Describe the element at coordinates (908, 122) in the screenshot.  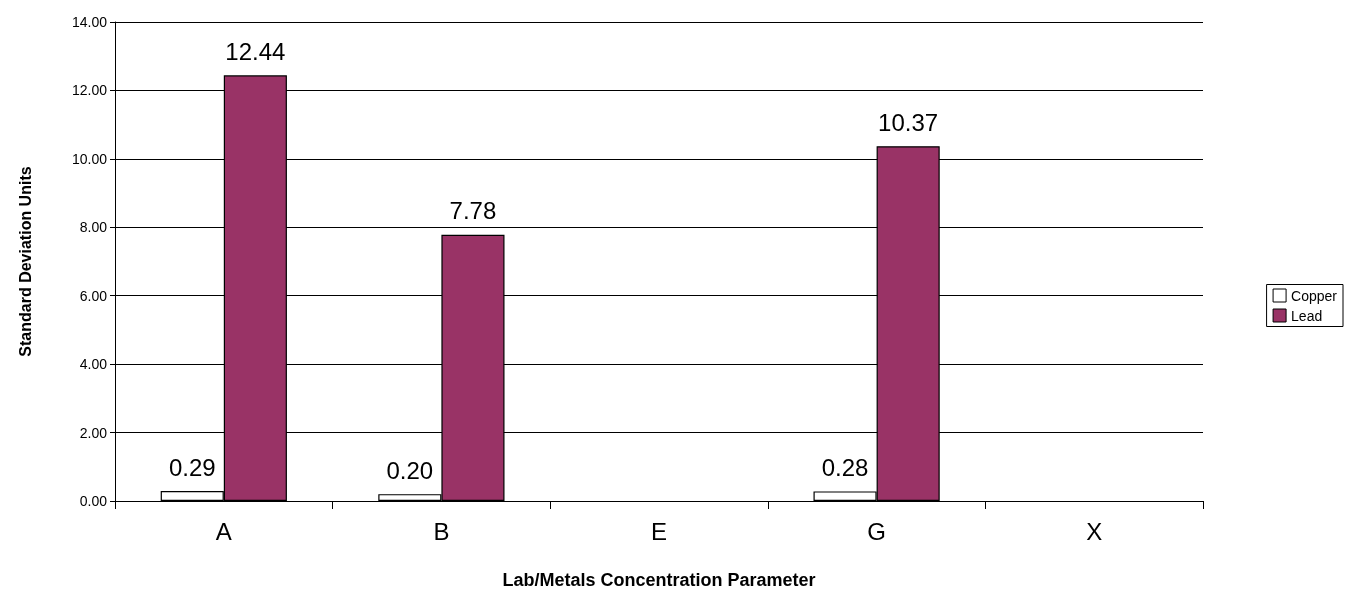
I see `data-label: 10.37` at that location.